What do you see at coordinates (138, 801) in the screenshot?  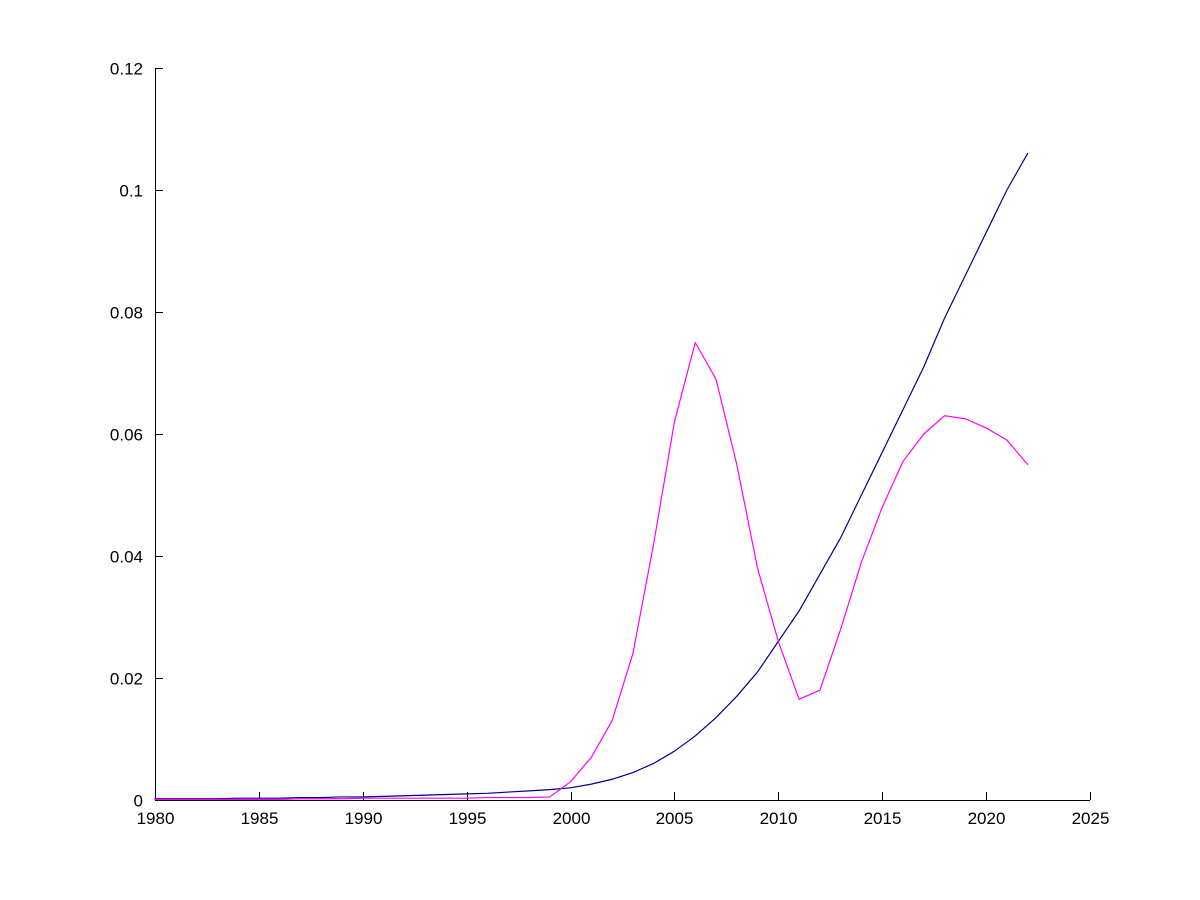 I see `y-tick-label: 0` at bounding box center [138, 801].